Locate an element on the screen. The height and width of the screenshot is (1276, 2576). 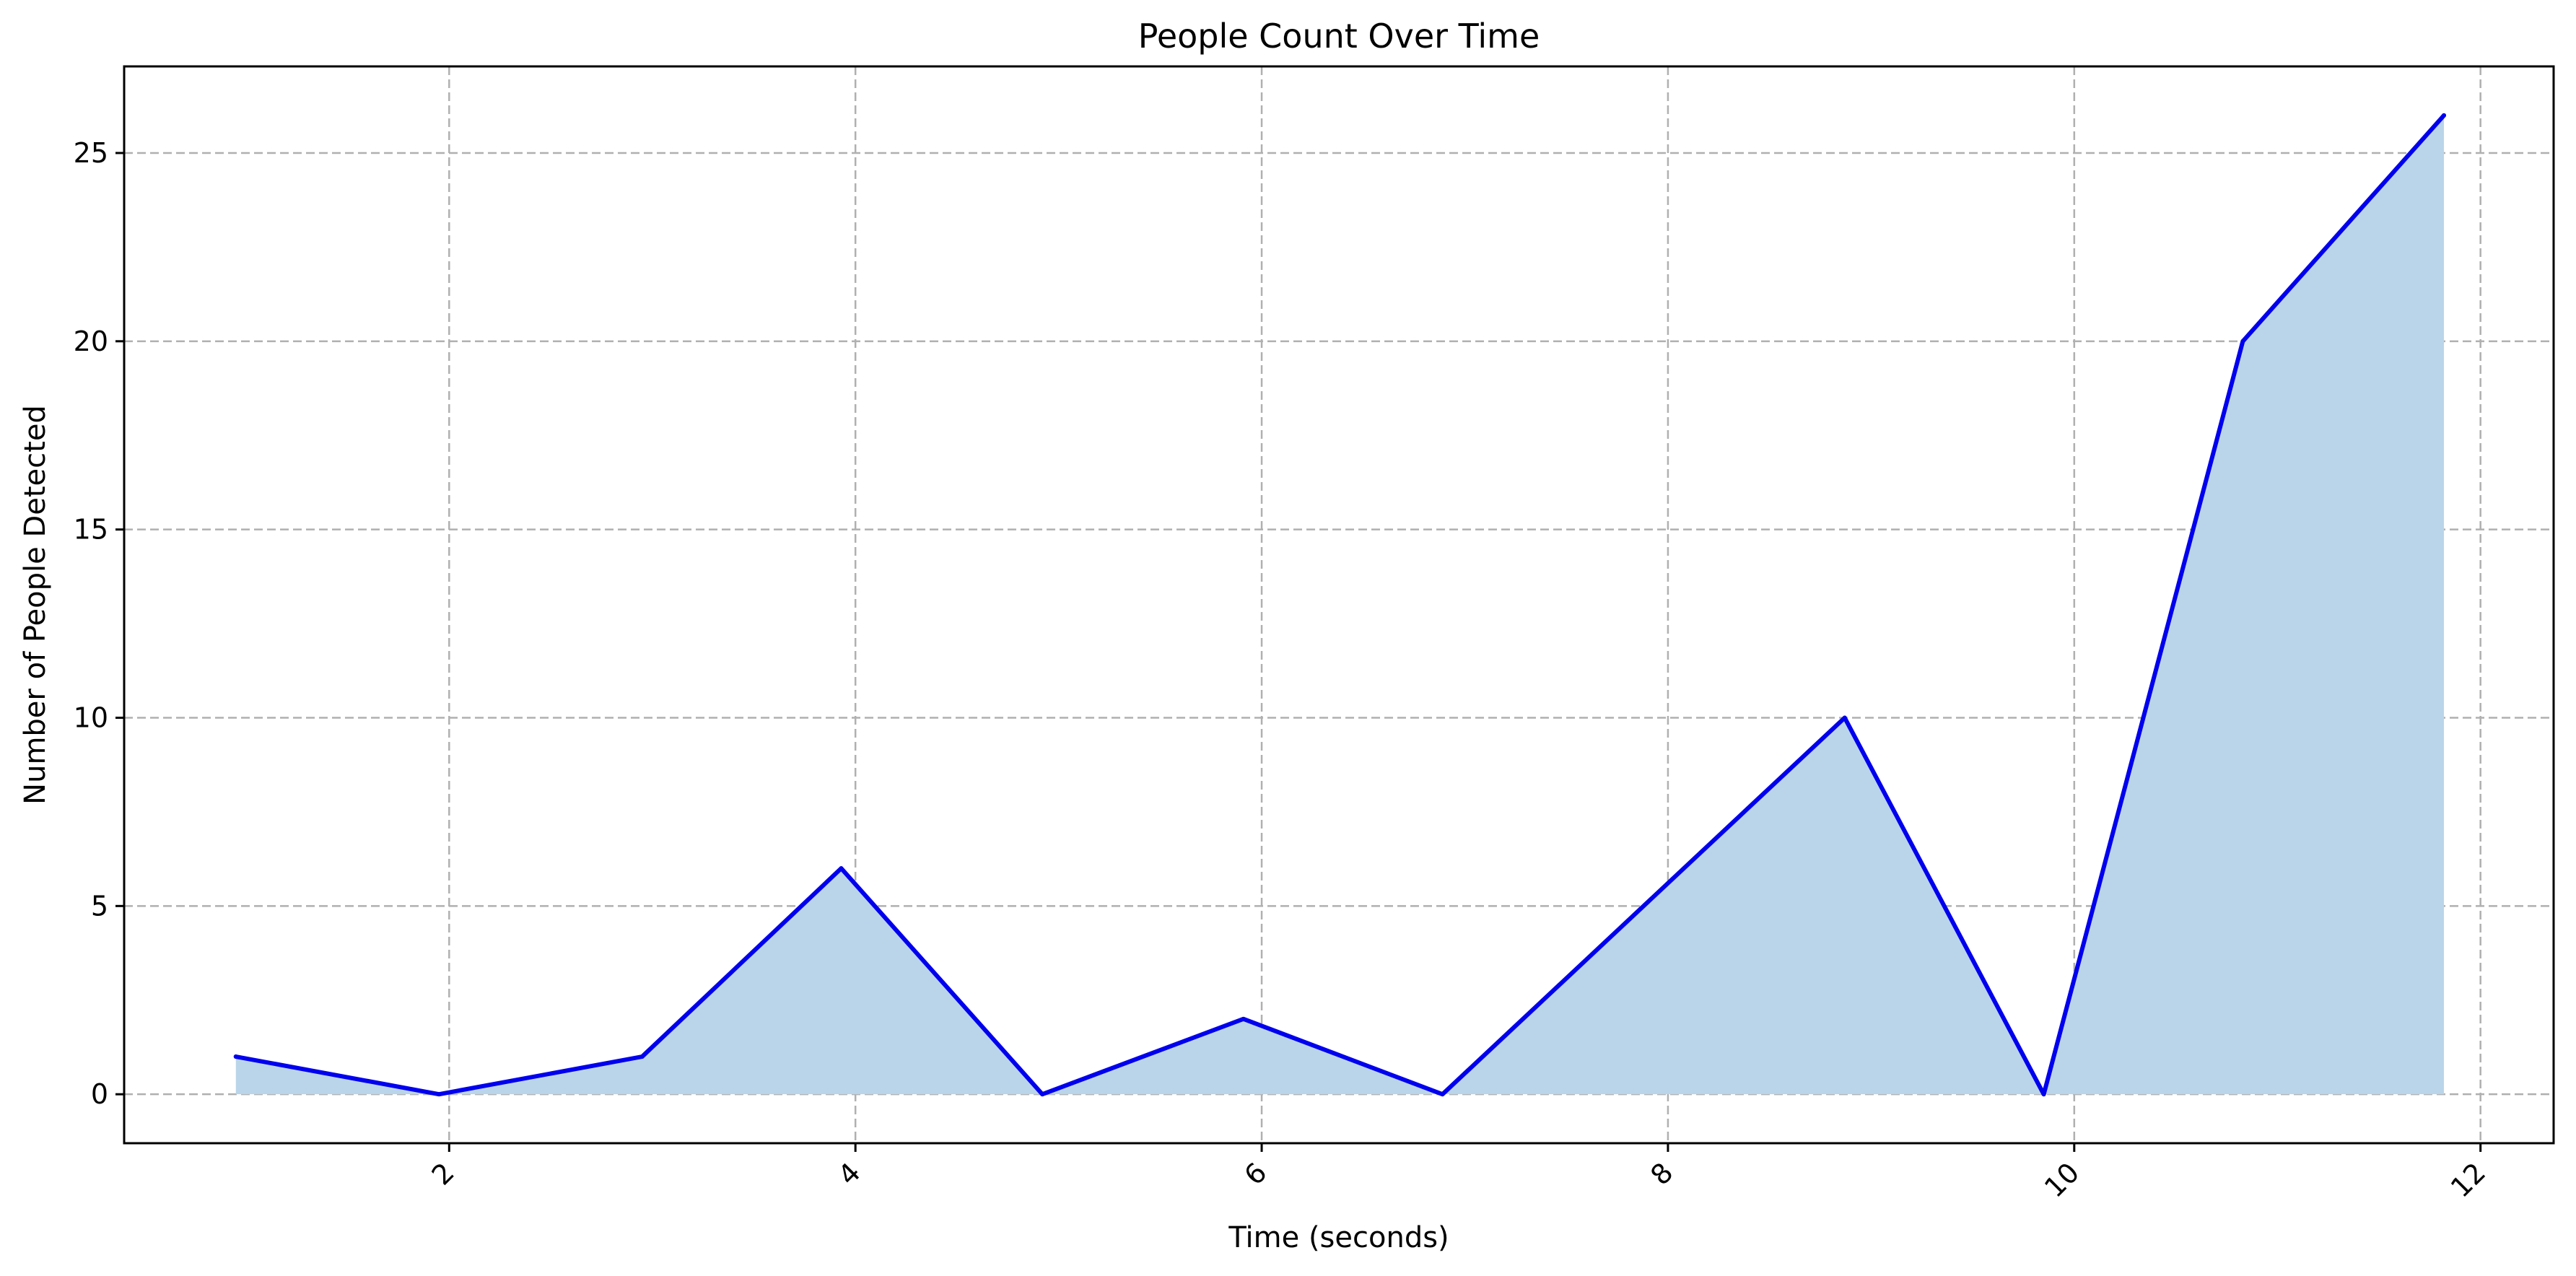
x-axis-label: Time (seconds) is located at coordinates (1338, 1237).